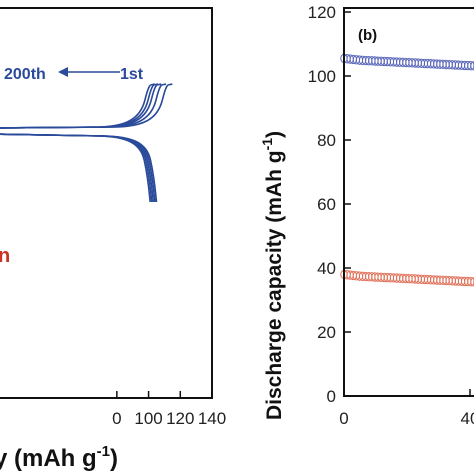 The width and height of the screenshot is (474, 474). Describe the element at coordinates (59, 457) in the screenshot. I see `panel-a-x-axis-title: y (mAh g-1)` at that location.